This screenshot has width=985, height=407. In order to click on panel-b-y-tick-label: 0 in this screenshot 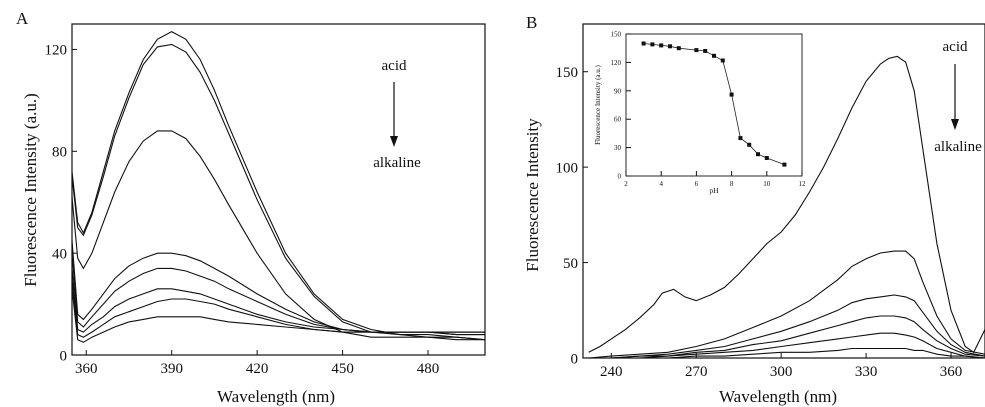, I will do `click(575, 359)`.